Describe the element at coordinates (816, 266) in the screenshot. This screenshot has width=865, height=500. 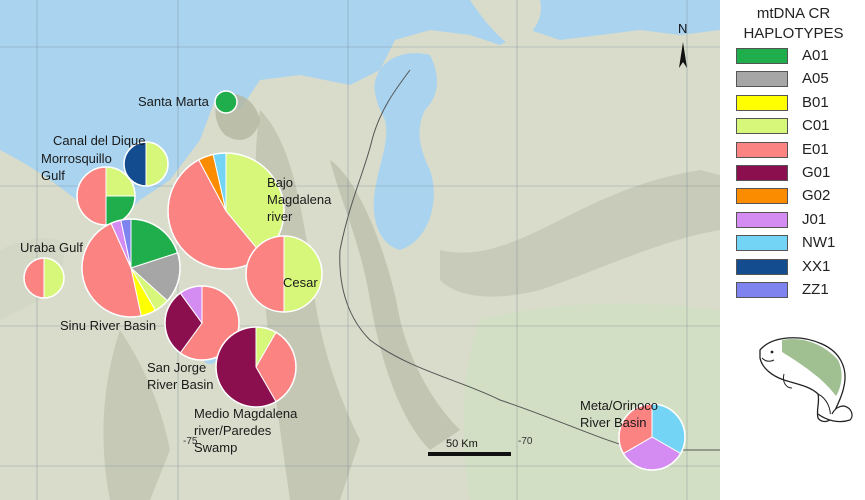
I see `legend-label: XX1` at that location.